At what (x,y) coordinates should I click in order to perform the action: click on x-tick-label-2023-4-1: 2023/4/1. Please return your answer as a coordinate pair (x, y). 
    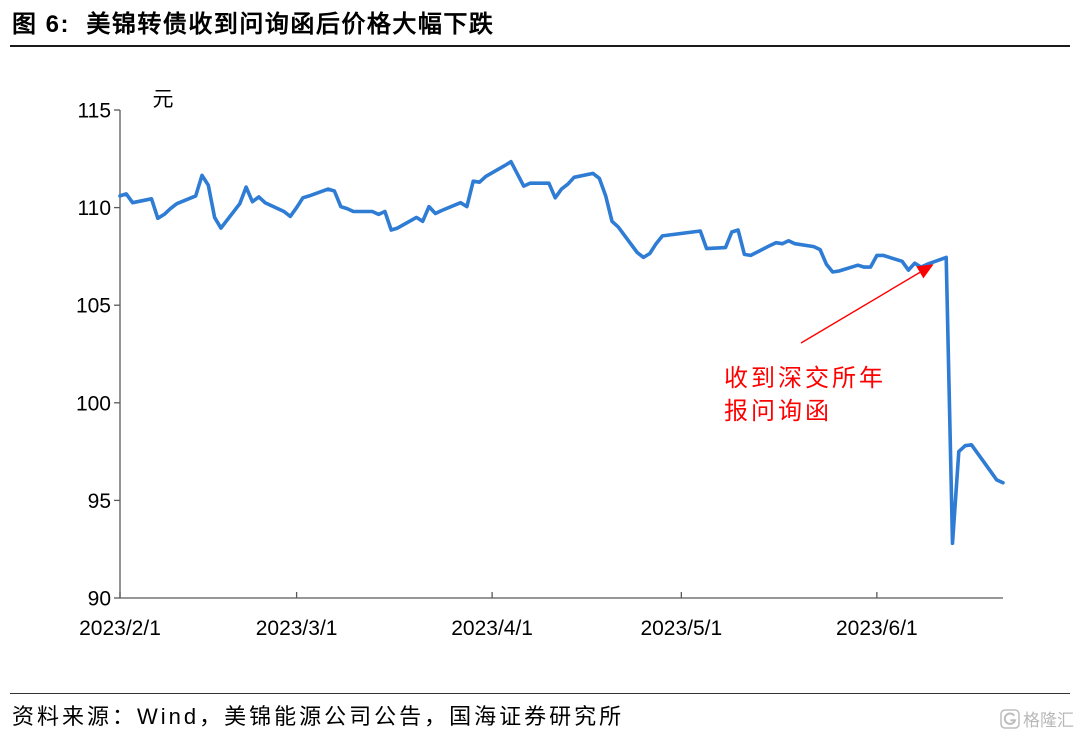
    Looking at the image, I should click on (492, 628).